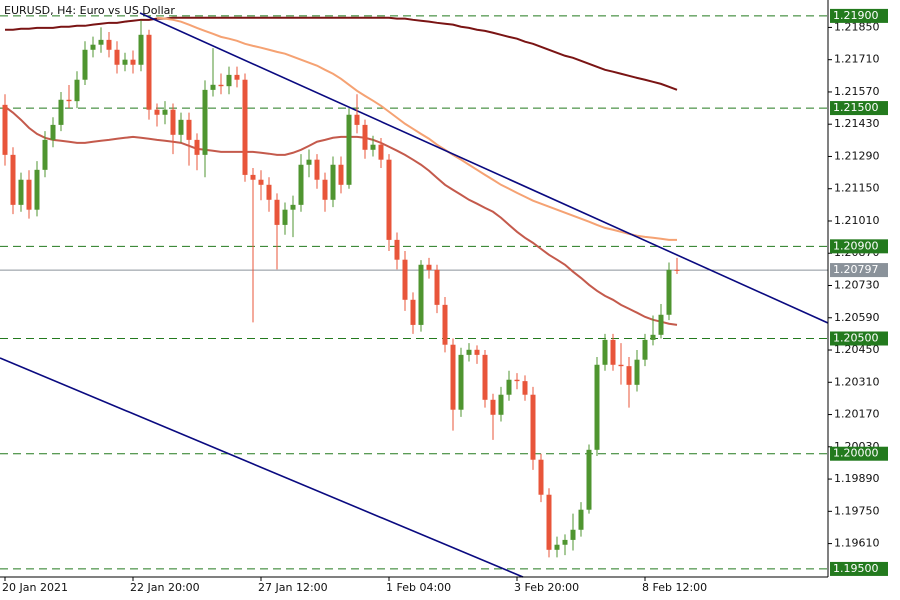 The height and width of the screenshot is (600, 900). What do you see at coordinates (857, 349) in the screenshot?
I see `y-tick-label: 1.20450` at bounding box center [857, 349].